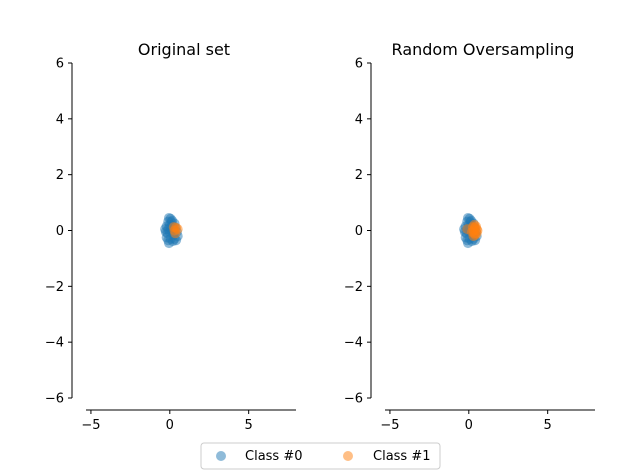  I want to click on panel-title: Original set, so click(184, 49).